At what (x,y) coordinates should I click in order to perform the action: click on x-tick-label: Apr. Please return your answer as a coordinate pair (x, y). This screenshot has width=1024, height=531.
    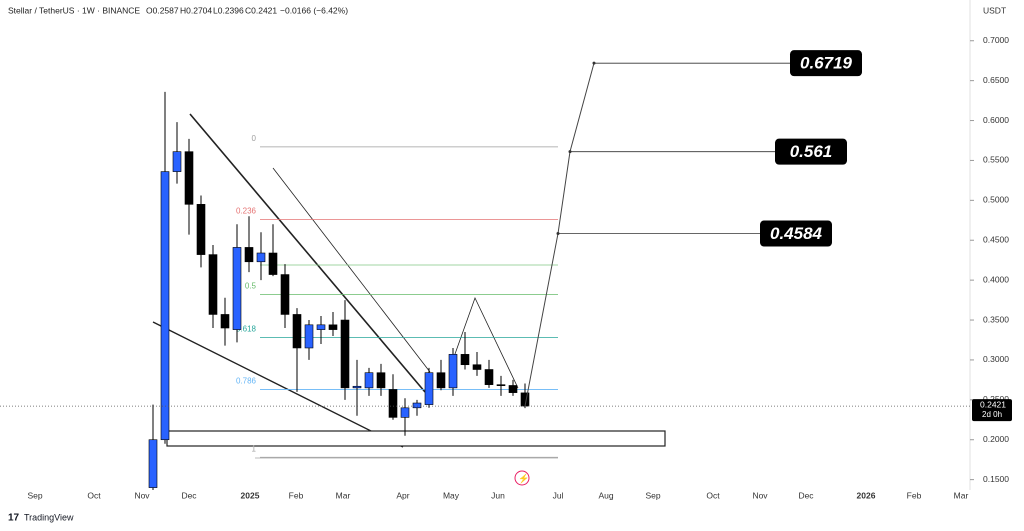
    Looking at the image, I should click on (402, 495).